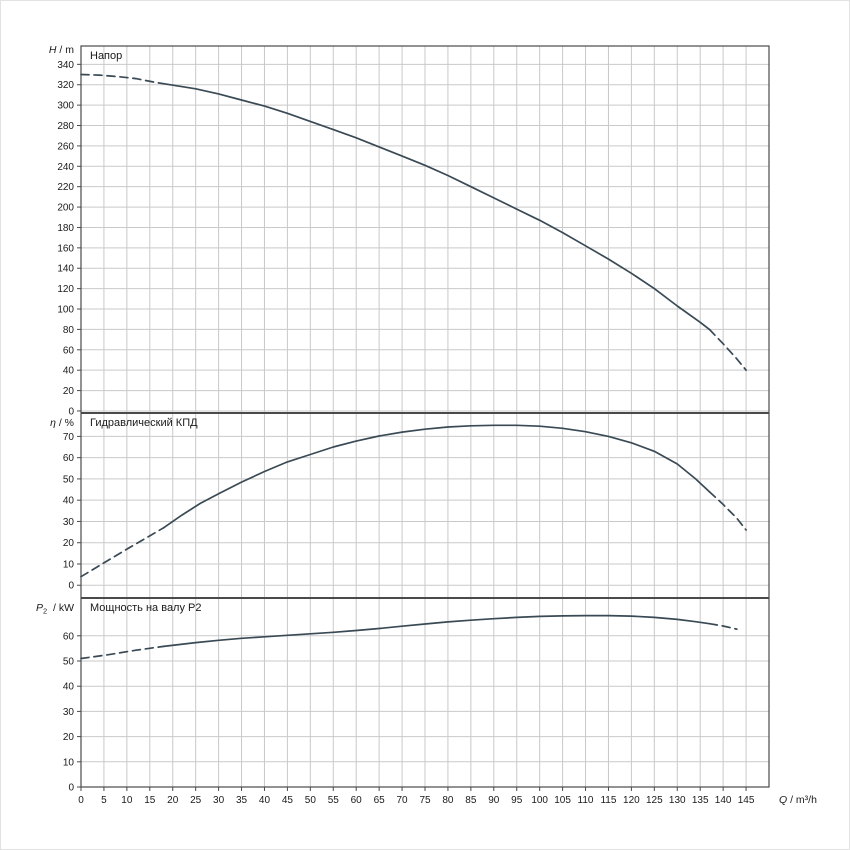 This screenshot has height=850, width=850. What do you see at coordinates (65, 146) in the screenshot?
I see `y-tick-label: 260` at bounding box center [65, 146].